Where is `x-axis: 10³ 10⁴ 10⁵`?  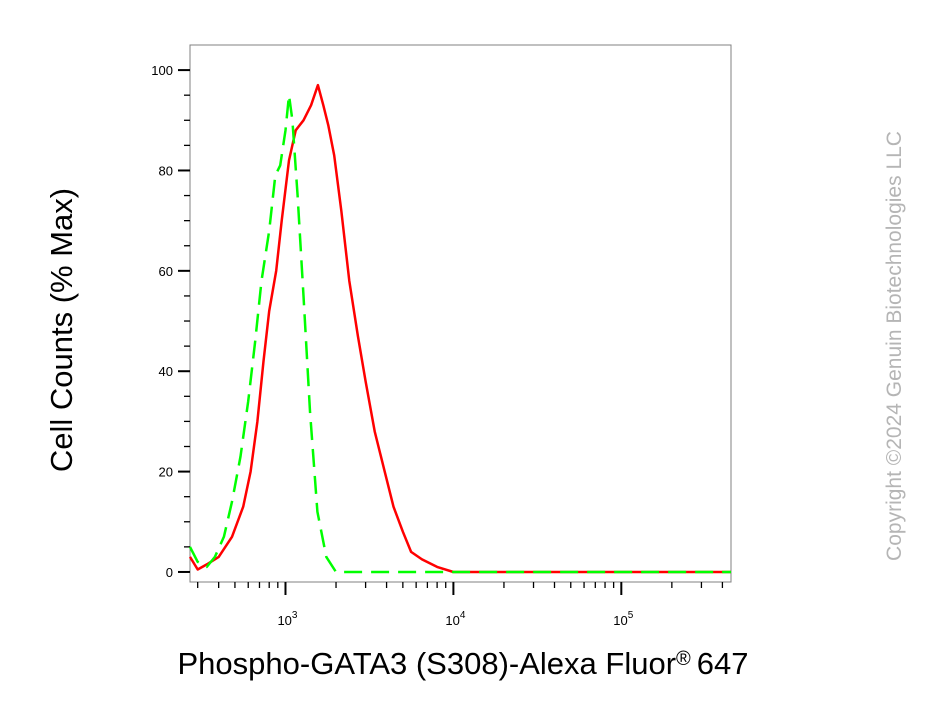 x-axis: 10³ 10⁴ 10⁵ is located at coordinates (460, 605).